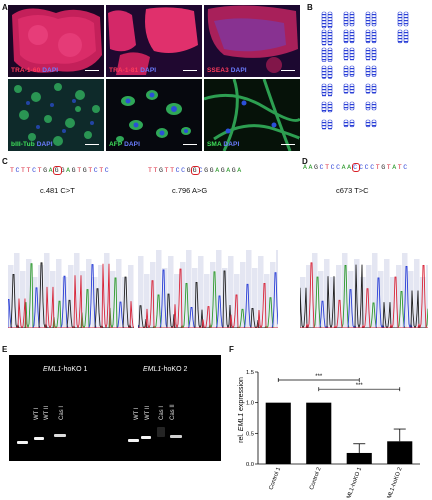 The height and width of the screenshot is (500, 432). What do you see at coordinates (319, 433) in the screenshot?
I see `bar` at bounding box center [319, 433].